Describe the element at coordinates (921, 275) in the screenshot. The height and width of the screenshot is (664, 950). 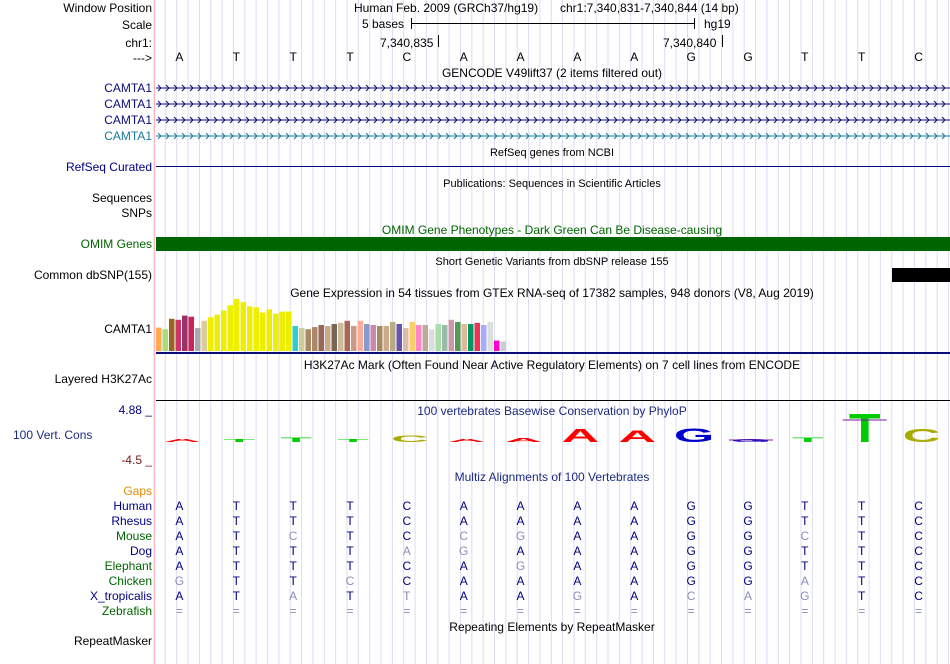
I see `dbsnp-variant` at that location.